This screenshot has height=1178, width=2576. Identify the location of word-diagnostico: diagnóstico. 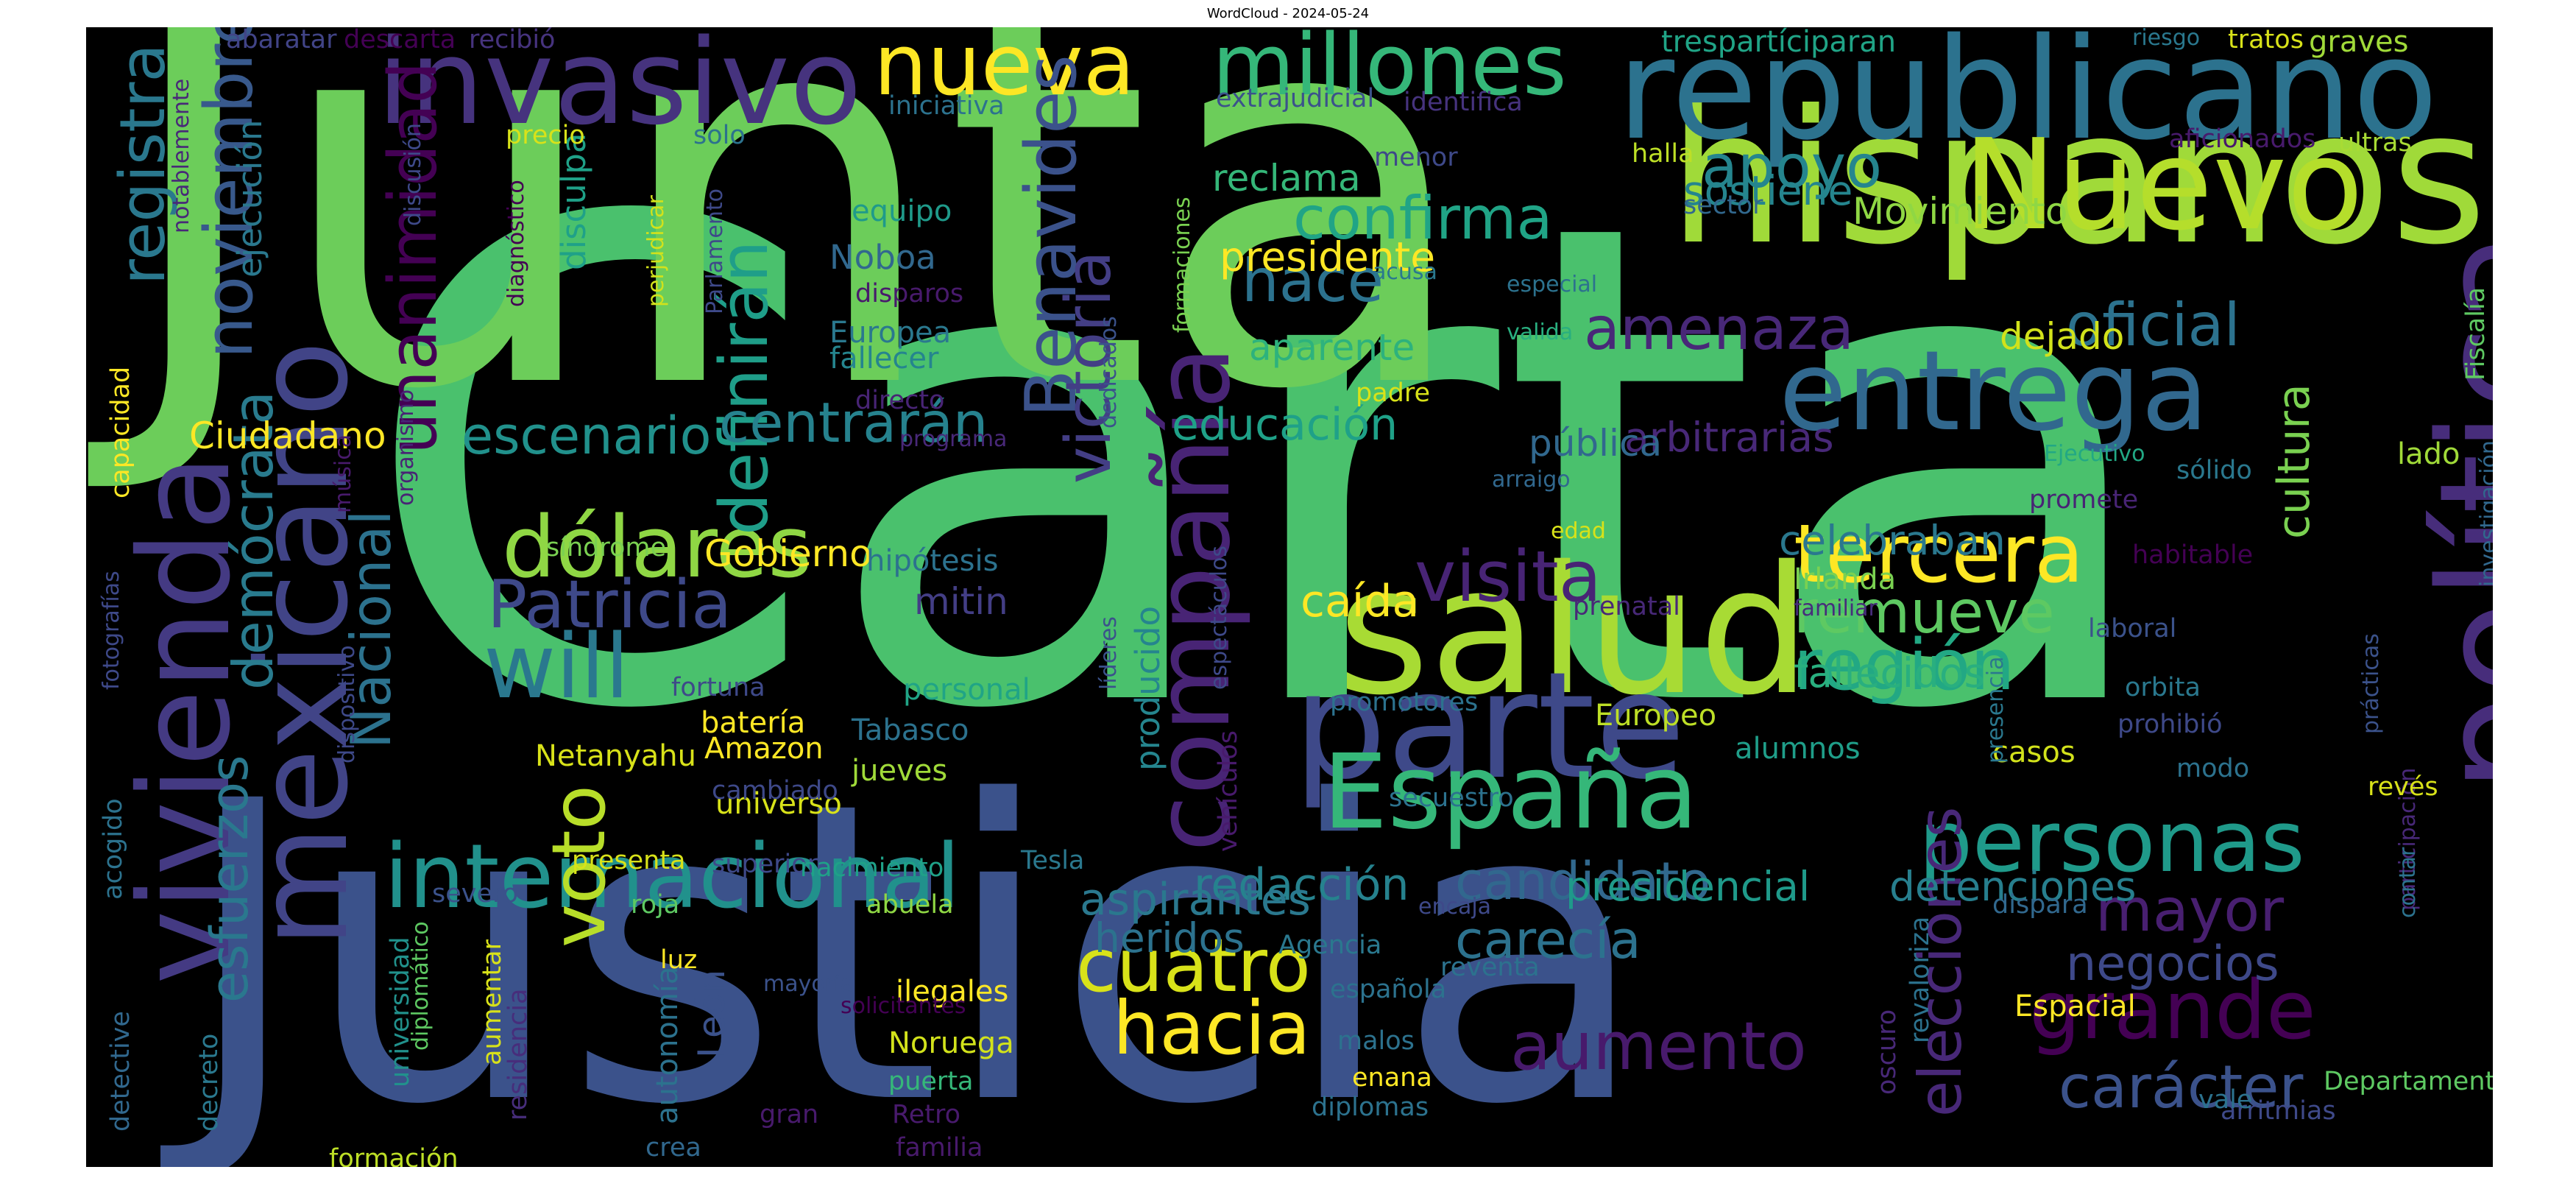
(516, 243).